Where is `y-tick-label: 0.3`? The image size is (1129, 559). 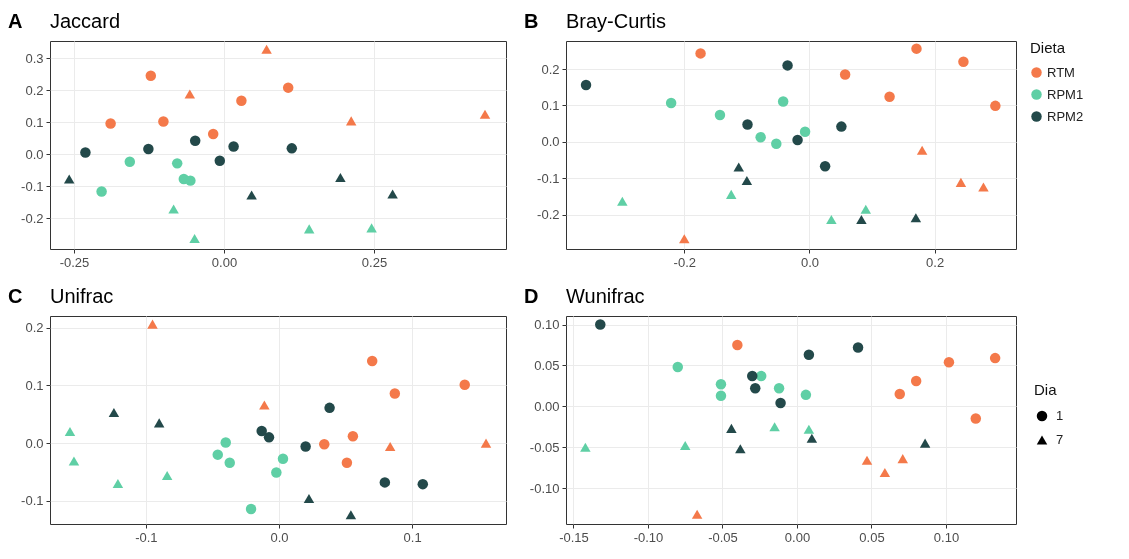 y-tick-label: 0.3 is located at coordinates (34, 58).